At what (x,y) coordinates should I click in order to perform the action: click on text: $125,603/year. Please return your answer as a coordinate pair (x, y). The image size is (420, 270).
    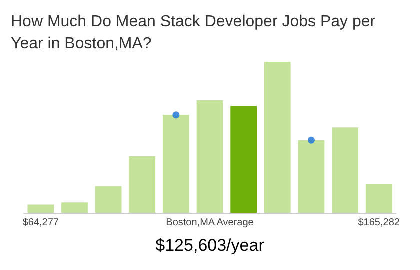
    Looking at the image, I should click on (210, 245).